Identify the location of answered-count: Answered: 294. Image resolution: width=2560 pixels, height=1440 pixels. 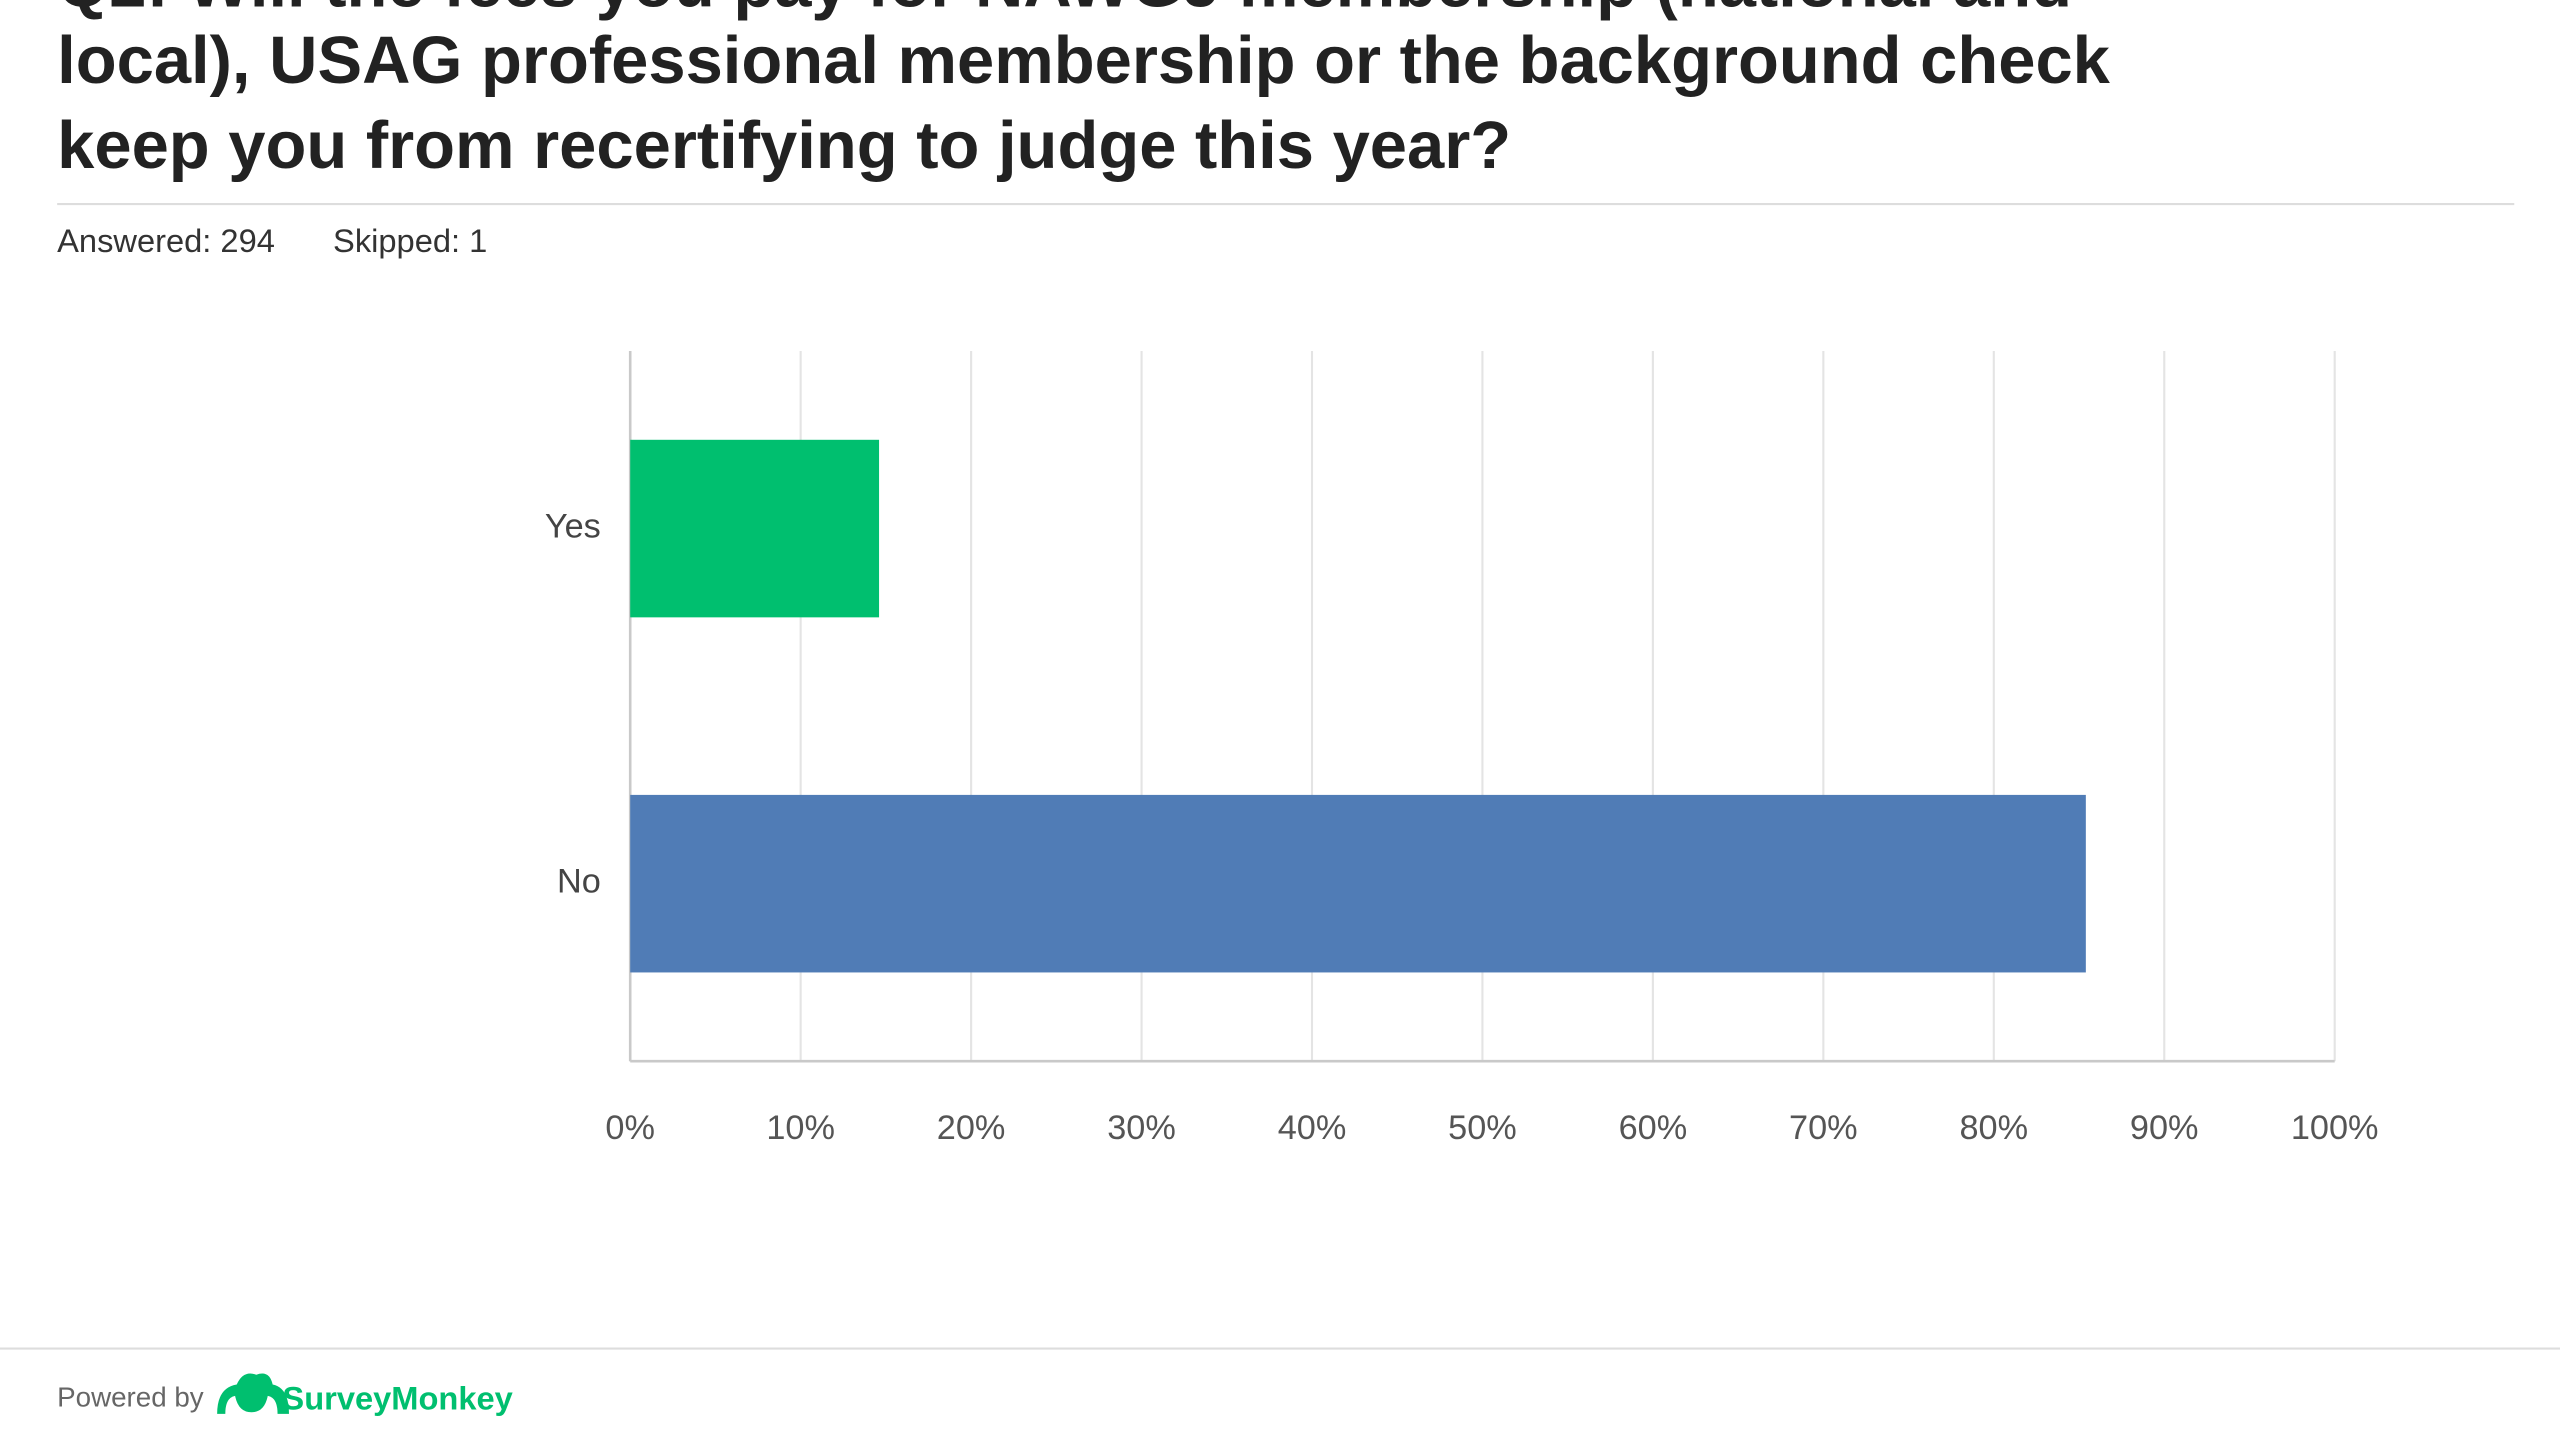
(166, 240).